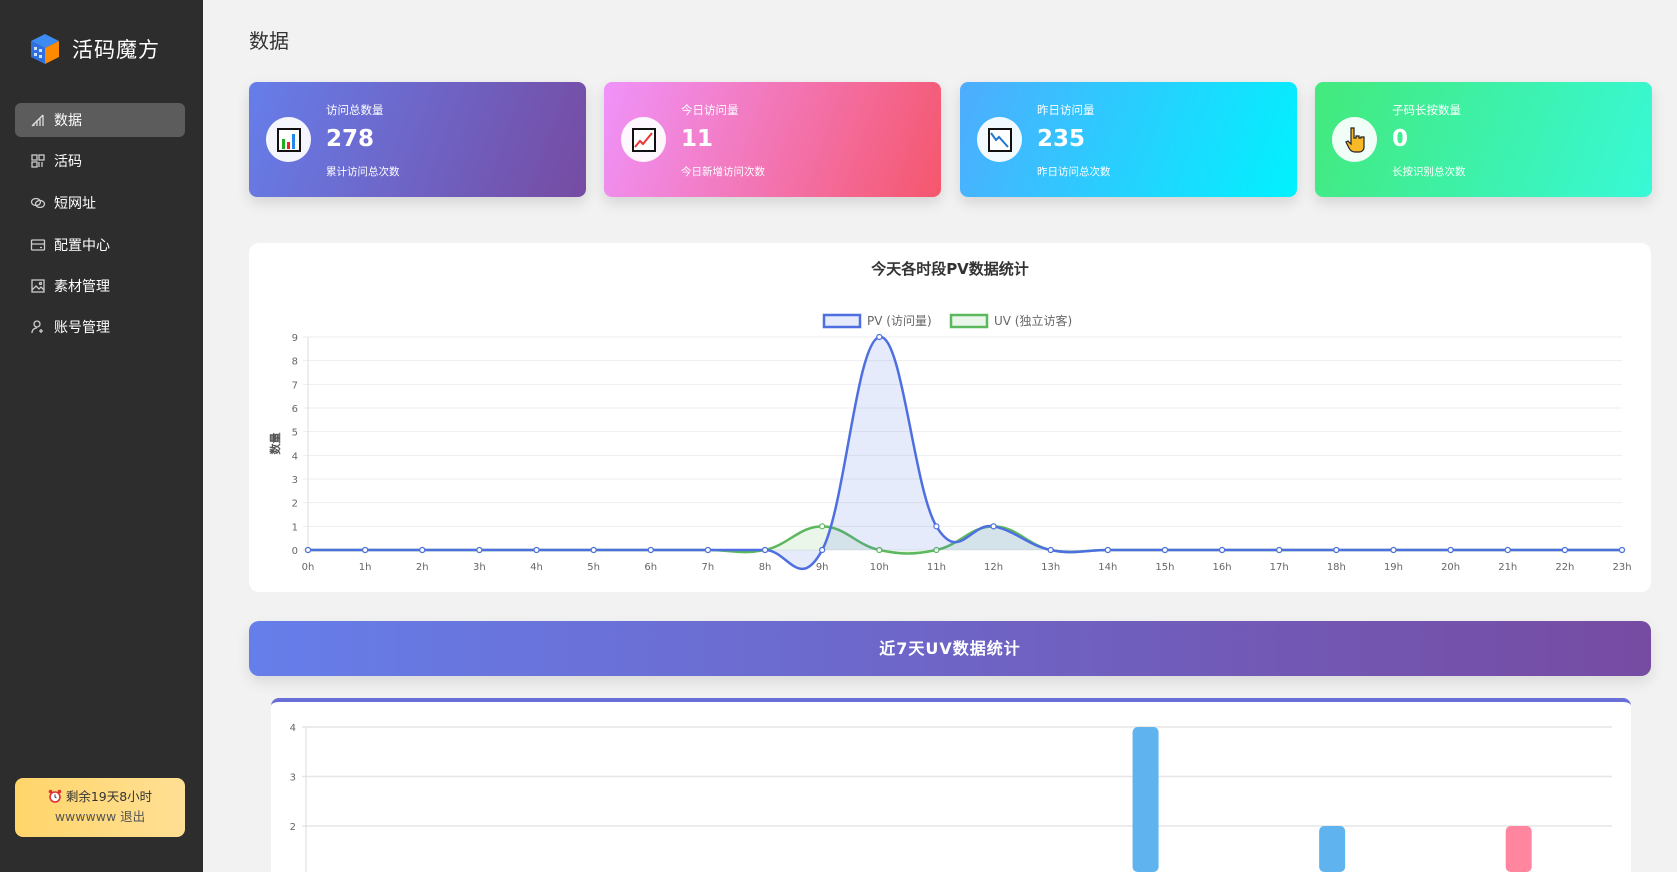 The width and height of the screenshot is (1677, 872). Describe the element at coordinates (38, 245) in the screenshot. I see `card-icon` at that location.